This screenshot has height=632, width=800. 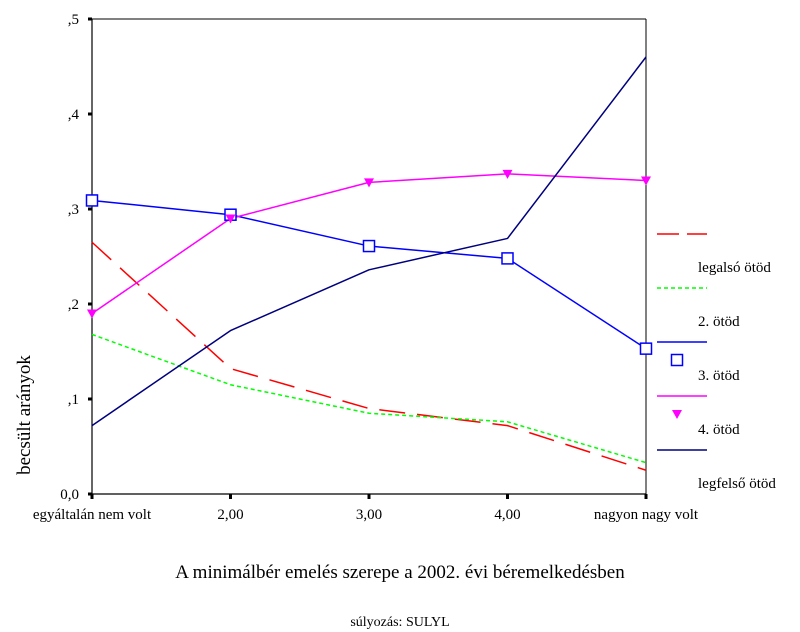 I want to click on y-tick-label: ,3, so click(x=73, y=210).